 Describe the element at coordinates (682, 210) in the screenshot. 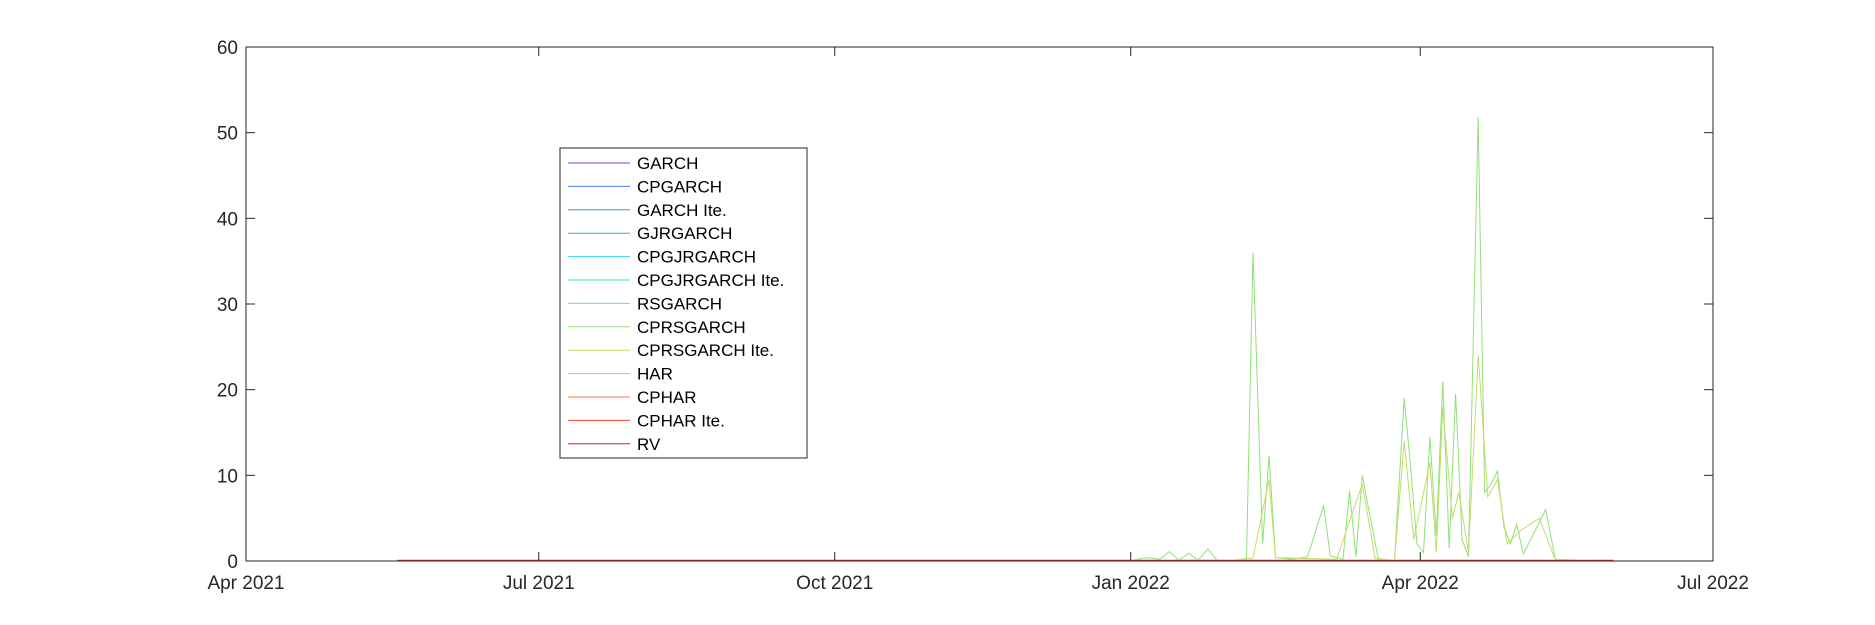

I see `legend-label: GARCH Ite.` at that location.